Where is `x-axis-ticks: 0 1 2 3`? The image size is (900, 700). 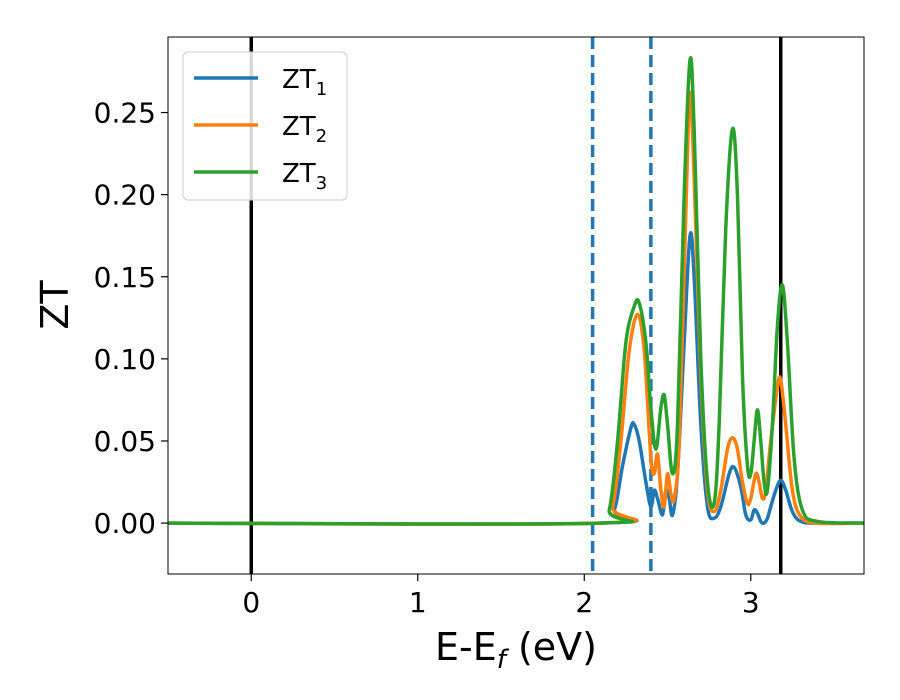
x-axis-ticks: 0 1 2 3 is located at coordinates (501, 596).